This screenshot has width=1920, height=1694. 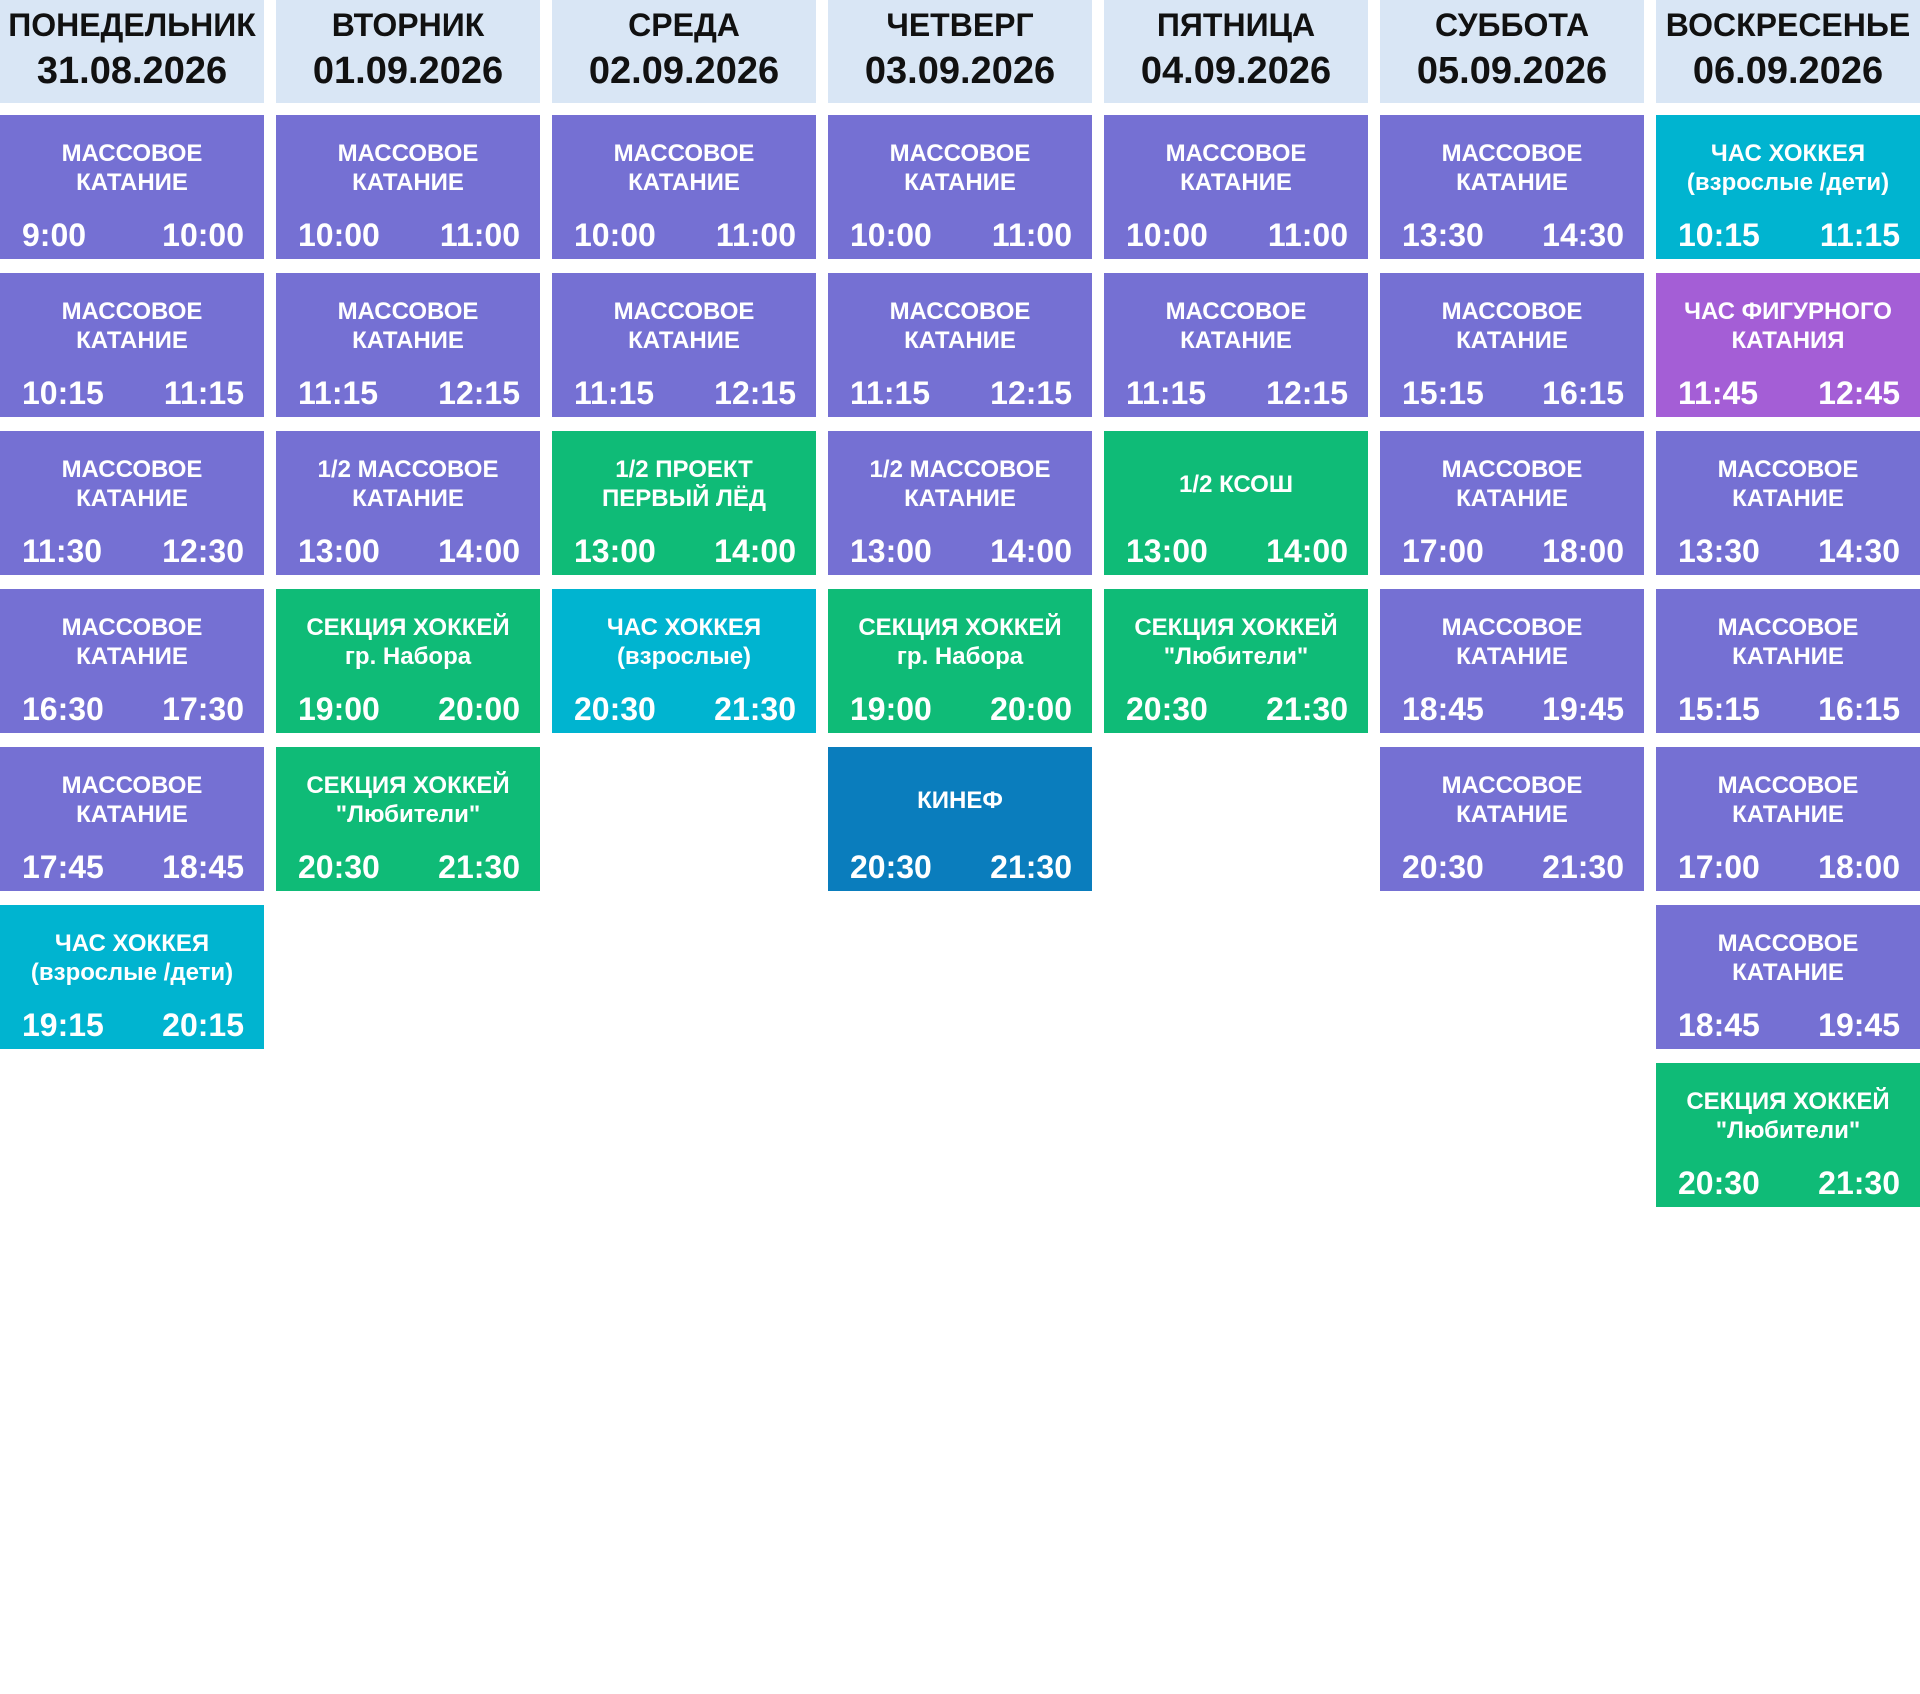 I want to click on event-subtitle: "Любители", so click(x=1788, y=1130).